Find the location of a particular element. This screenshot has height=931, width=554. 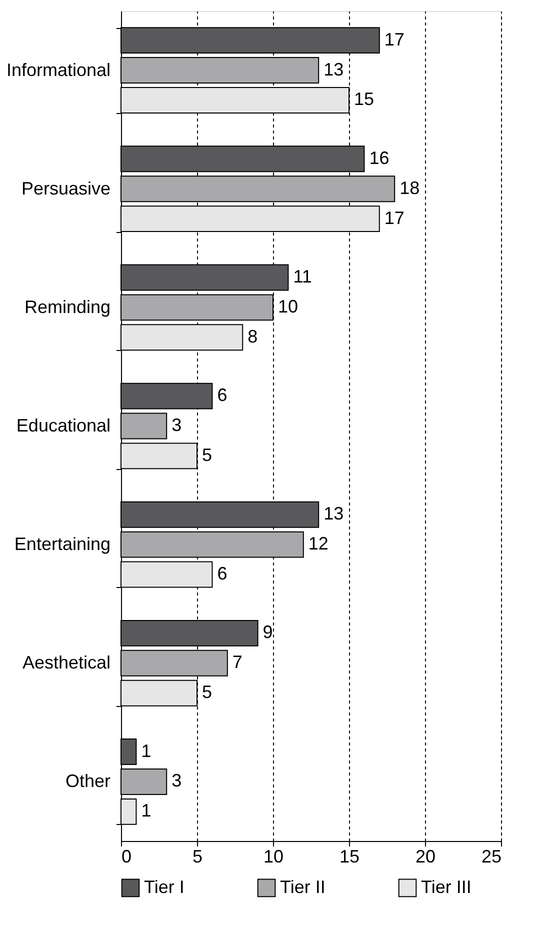

data-label: 11 is located at coordinates (302, 276).